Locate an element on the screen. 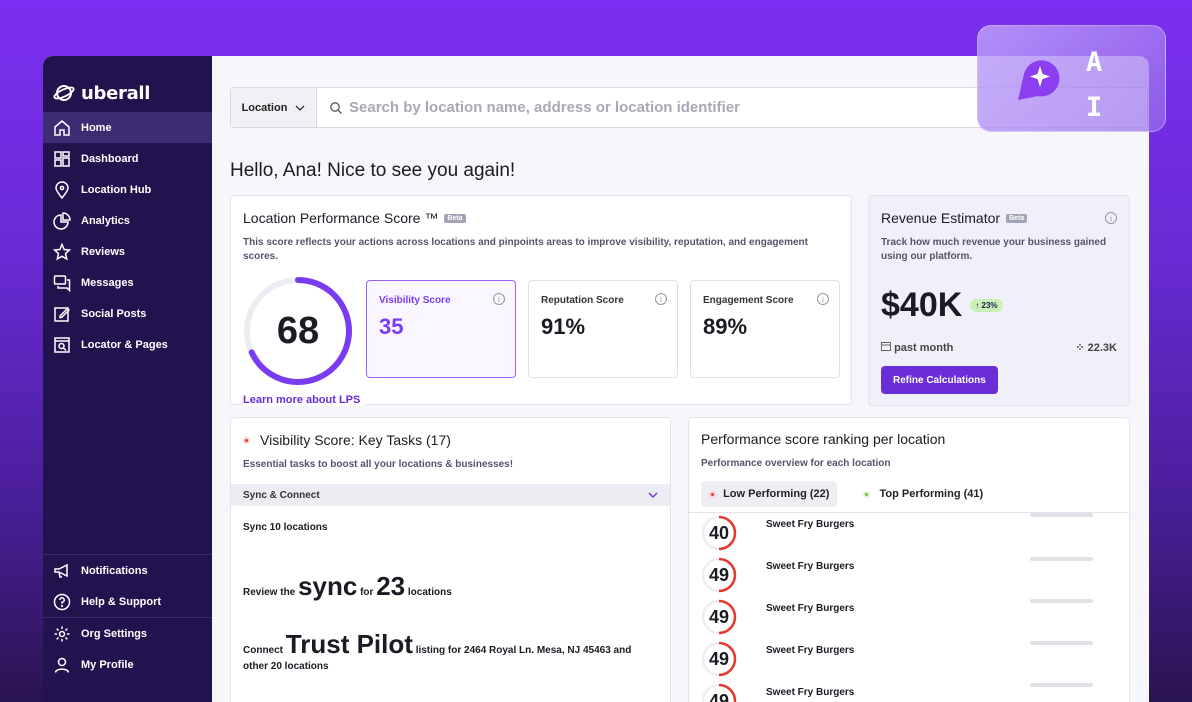  location-pin-icon is located at coordinates (62, 189).